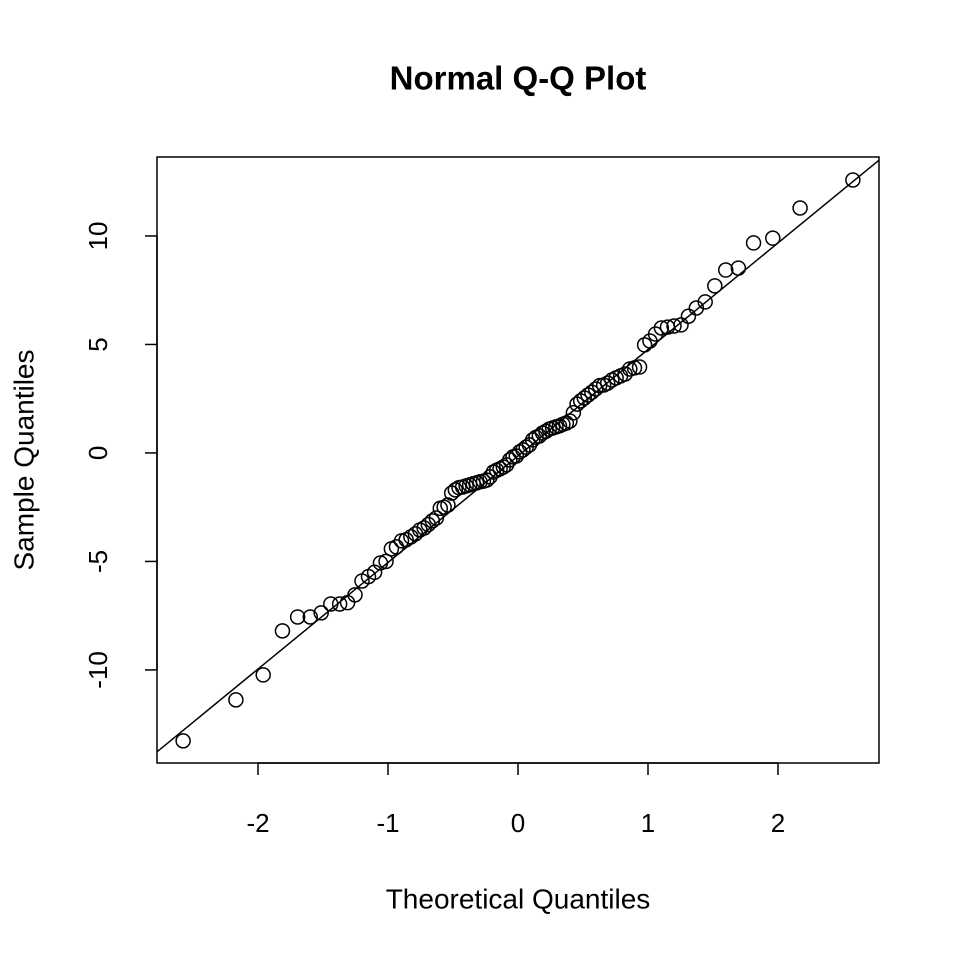  What do you see at coordinates (387, 823) in the screenshot?
I see `x-tick-label: -1` at bounding box center [387, 823].